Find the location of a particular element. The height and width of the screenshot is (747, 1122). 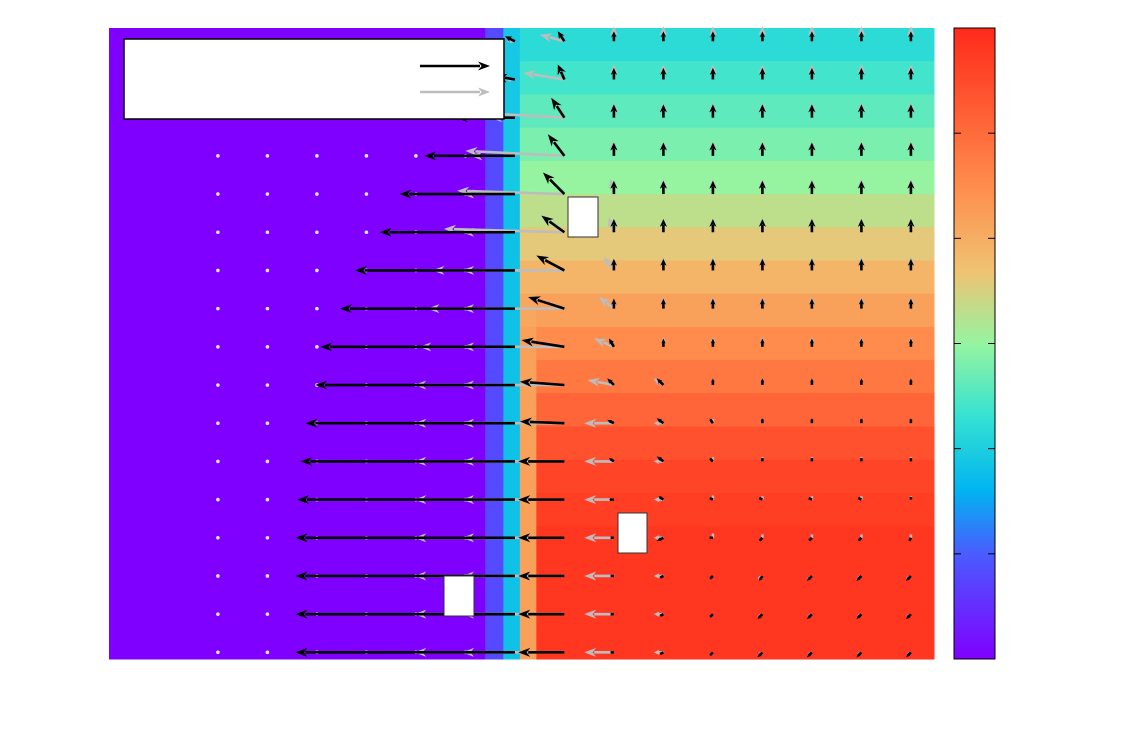

annotation-box is located at coordinates (459, 596).